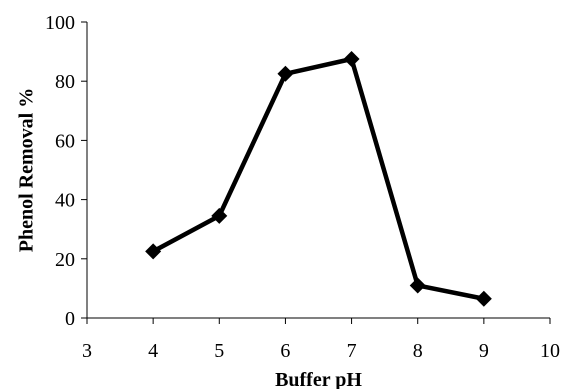  I want to click on x-tick-label: 10, so click(550, 351).